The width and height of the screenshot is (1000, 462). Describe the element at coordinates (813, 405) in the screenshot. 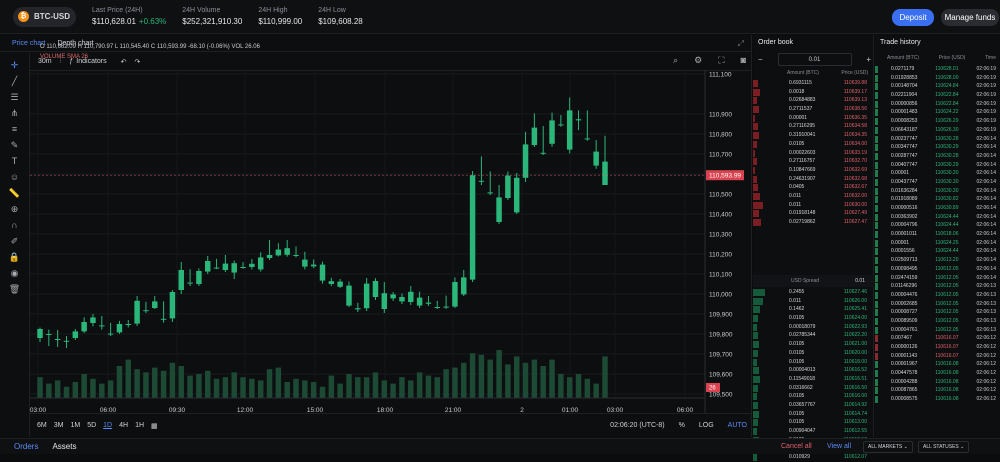

I see `bid-row: 0.03657767 110614.92` at that location.